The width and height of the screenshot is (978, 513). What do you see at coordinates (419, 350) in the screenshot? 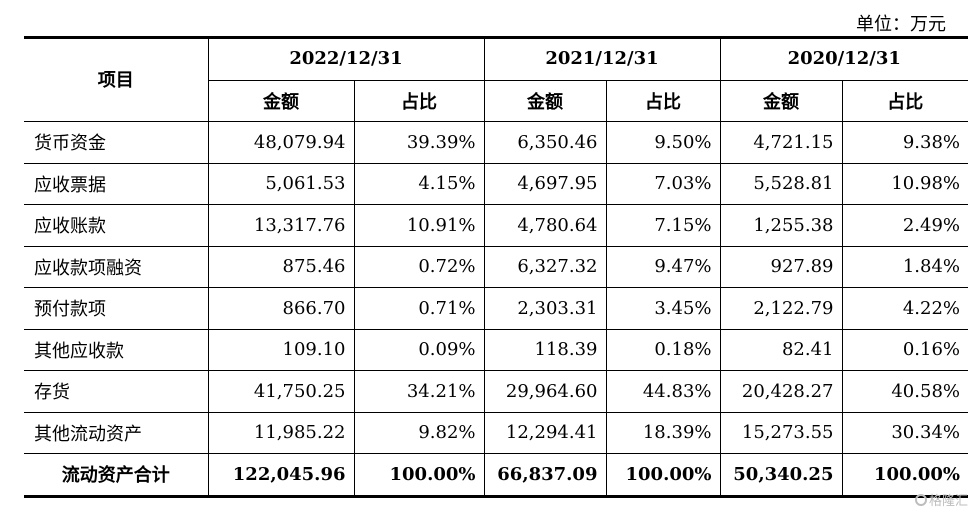
I see `ratio-cell: 0.09%` at bounding box center [419, 350].